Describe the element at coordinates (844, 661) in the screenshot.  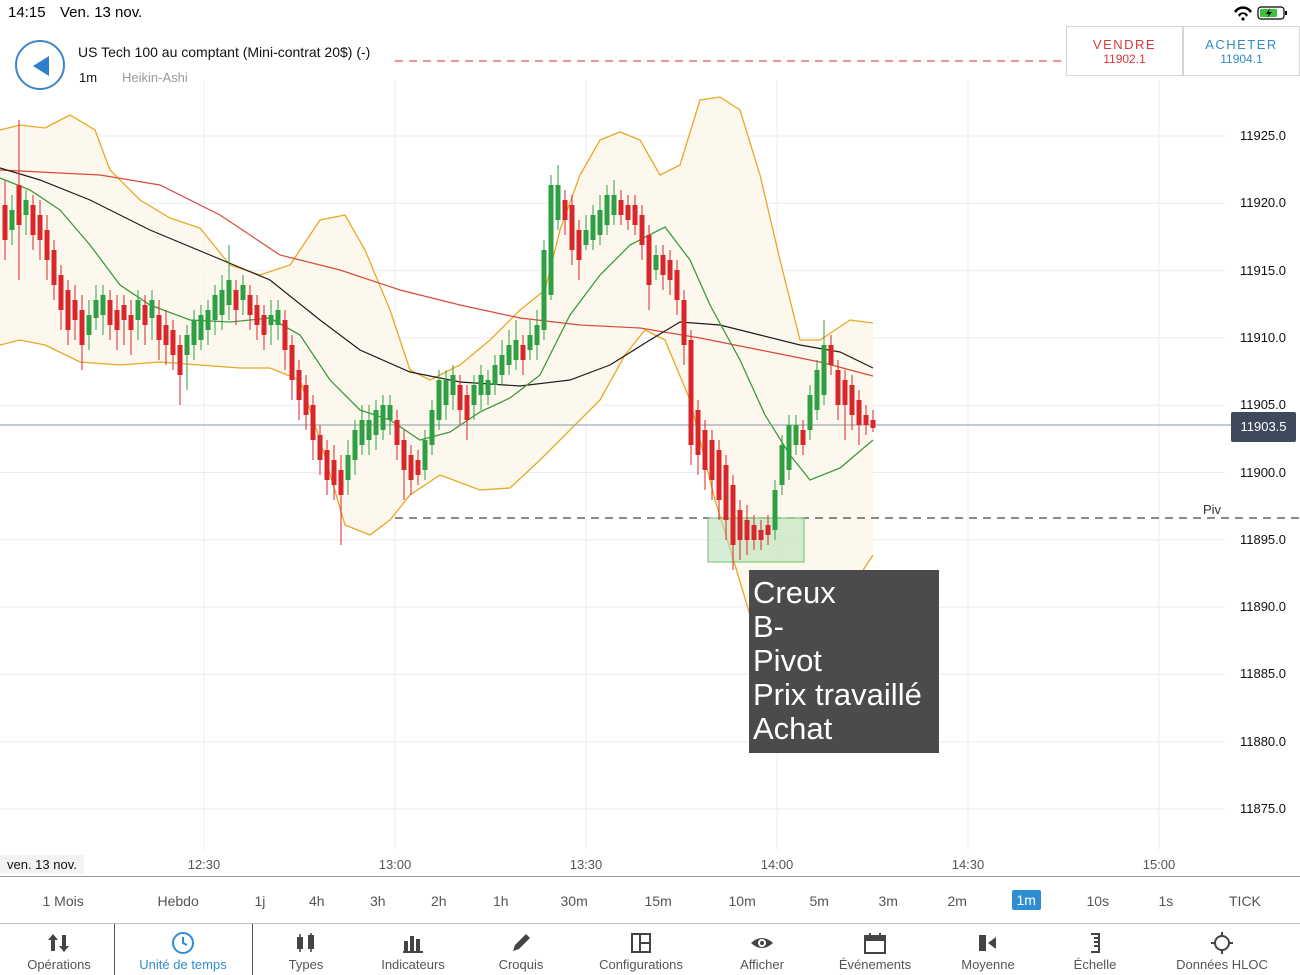
I see `annotation-box: Creux B- Pivot Prix travaillé Achat` at that location.